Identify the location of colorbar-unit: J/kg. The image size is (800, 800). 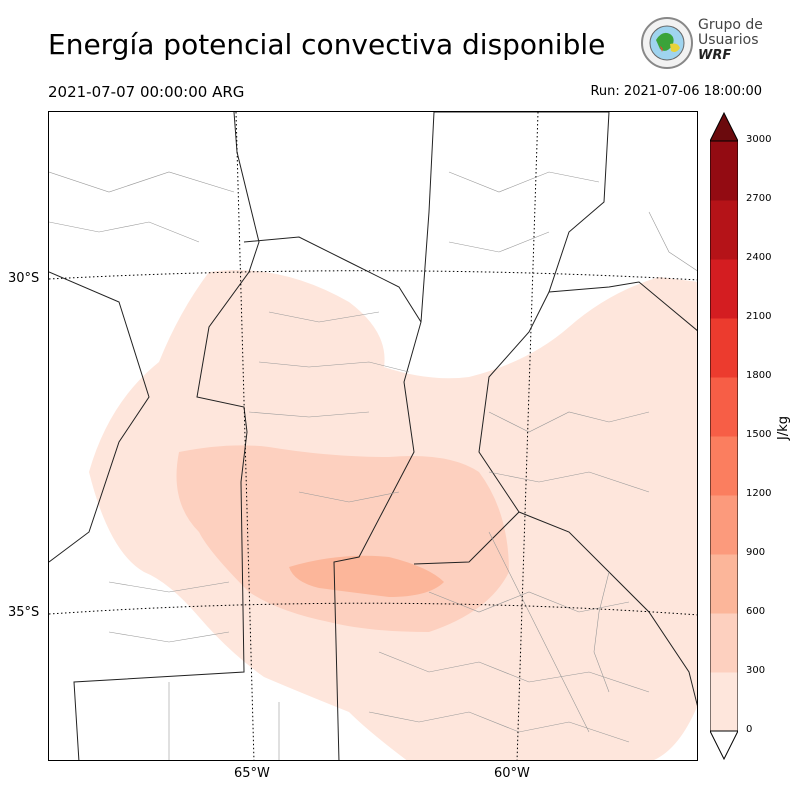
(783, 428).